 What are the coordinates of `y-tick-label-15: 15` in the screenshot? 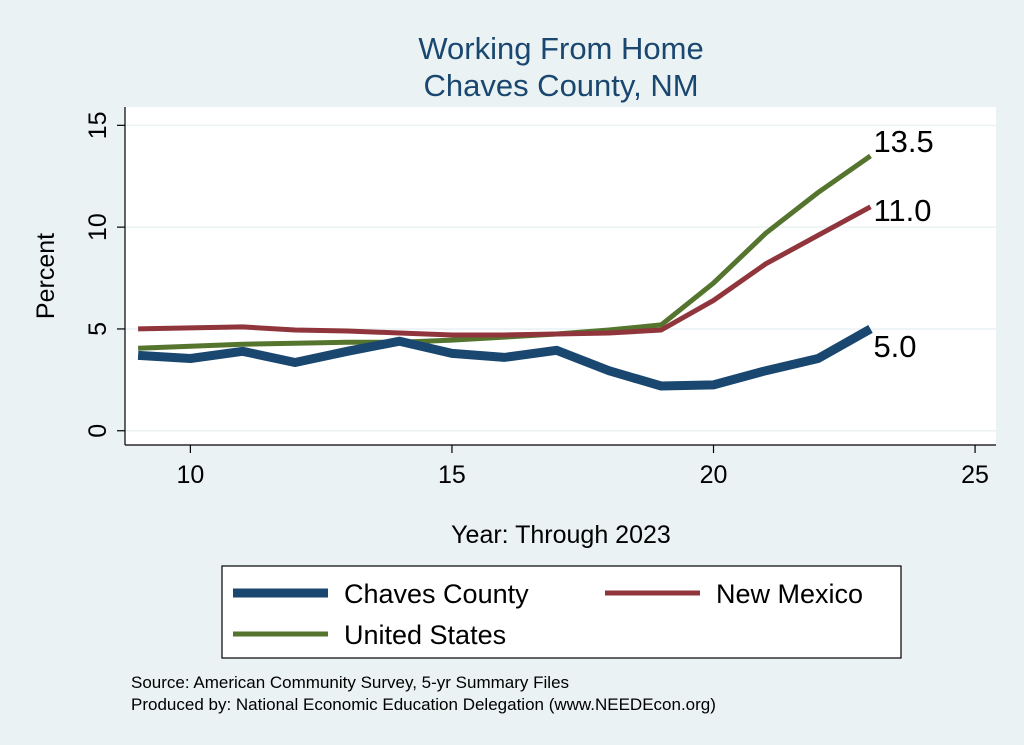 It's located at (98, 125).